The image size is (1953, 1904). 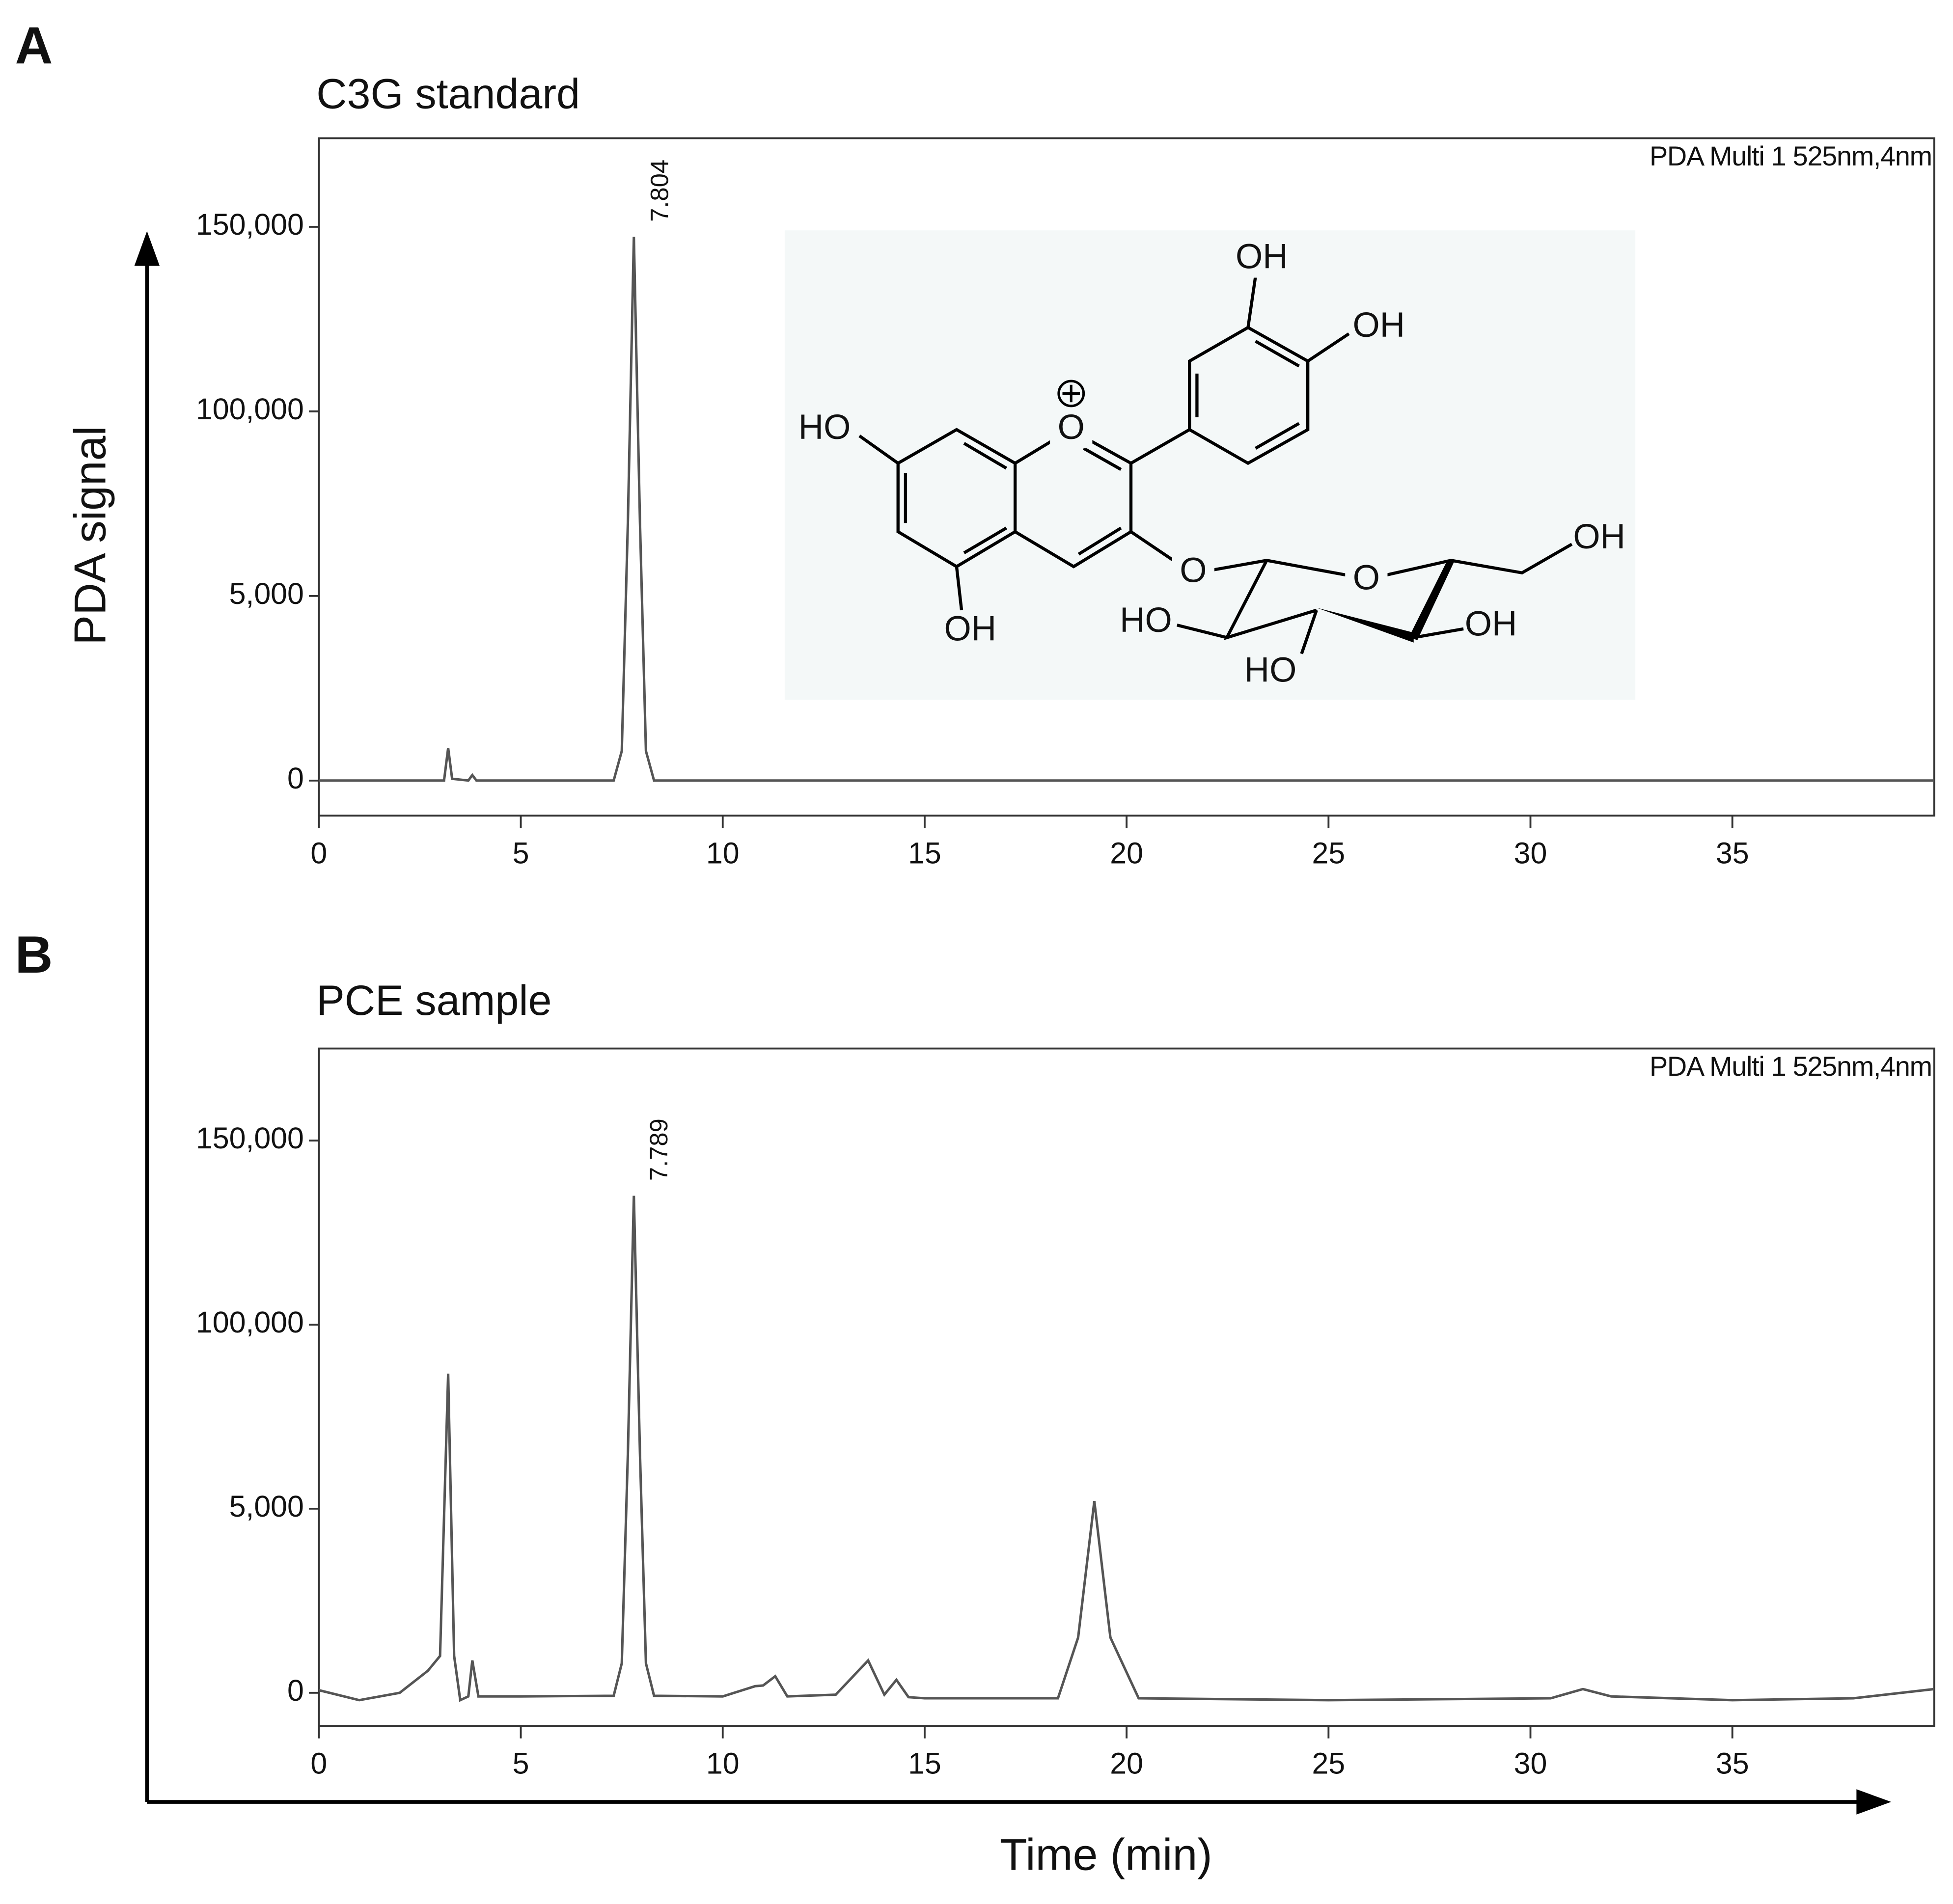 I want to click on chart-title: C3G standard, so click(x=448, y=94).